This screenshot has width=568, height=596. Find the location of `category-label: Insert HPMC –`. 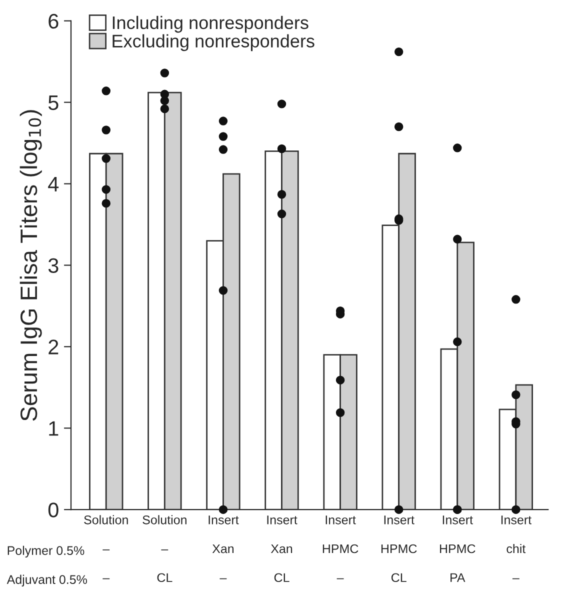

category-label: Insert HPMC – is located at coordinates (340, 548).